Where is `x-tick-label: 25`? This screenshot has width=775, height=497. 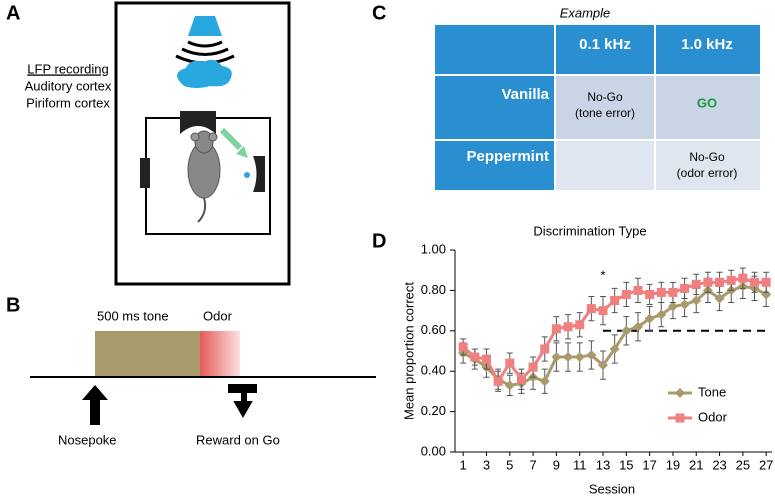
x-tick-label: 25 is located at coordinates (743, 464).